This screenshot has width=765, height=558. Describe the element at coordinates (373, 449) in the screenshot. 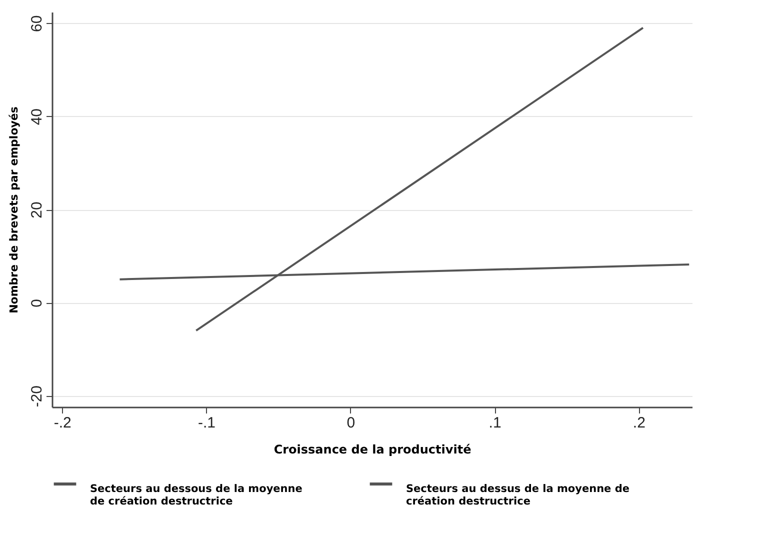

I see `x-axis-title: Croissance de la productivité` at that location.